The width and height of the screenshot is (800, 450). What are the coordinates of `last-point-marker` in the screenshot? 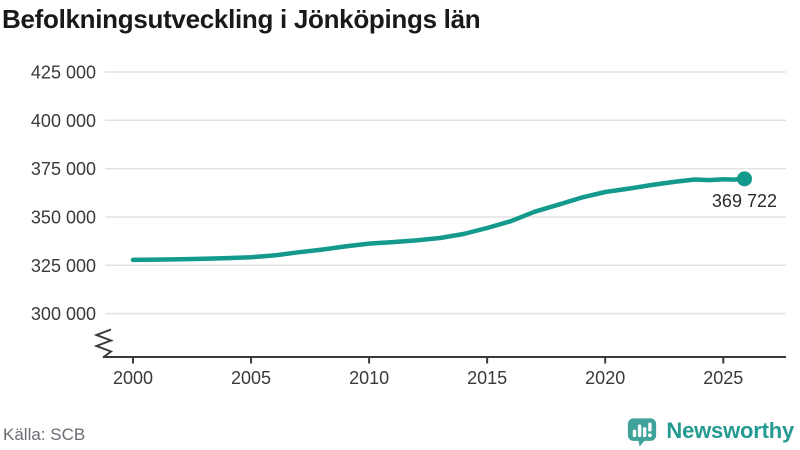 It's located at (744, 179).